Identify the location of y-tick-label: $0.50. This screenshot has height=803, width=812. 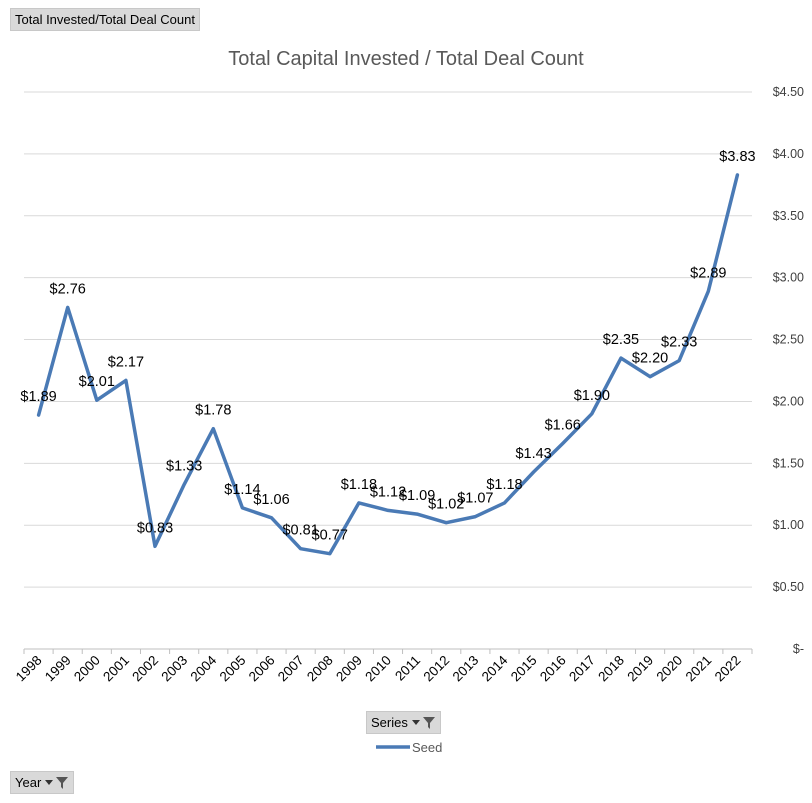
(788, 587).